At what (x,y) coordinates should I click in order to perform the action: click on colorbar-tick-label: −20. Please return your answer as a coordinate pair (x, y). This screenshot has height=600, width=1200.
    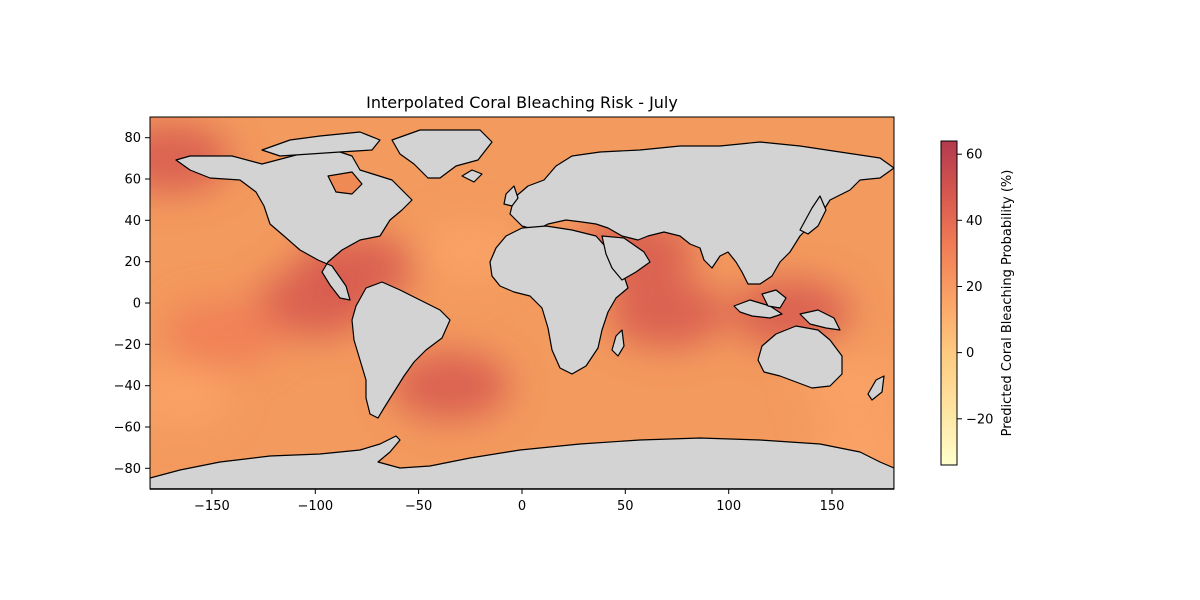
    Looking at the image, I should click on (979, 419).